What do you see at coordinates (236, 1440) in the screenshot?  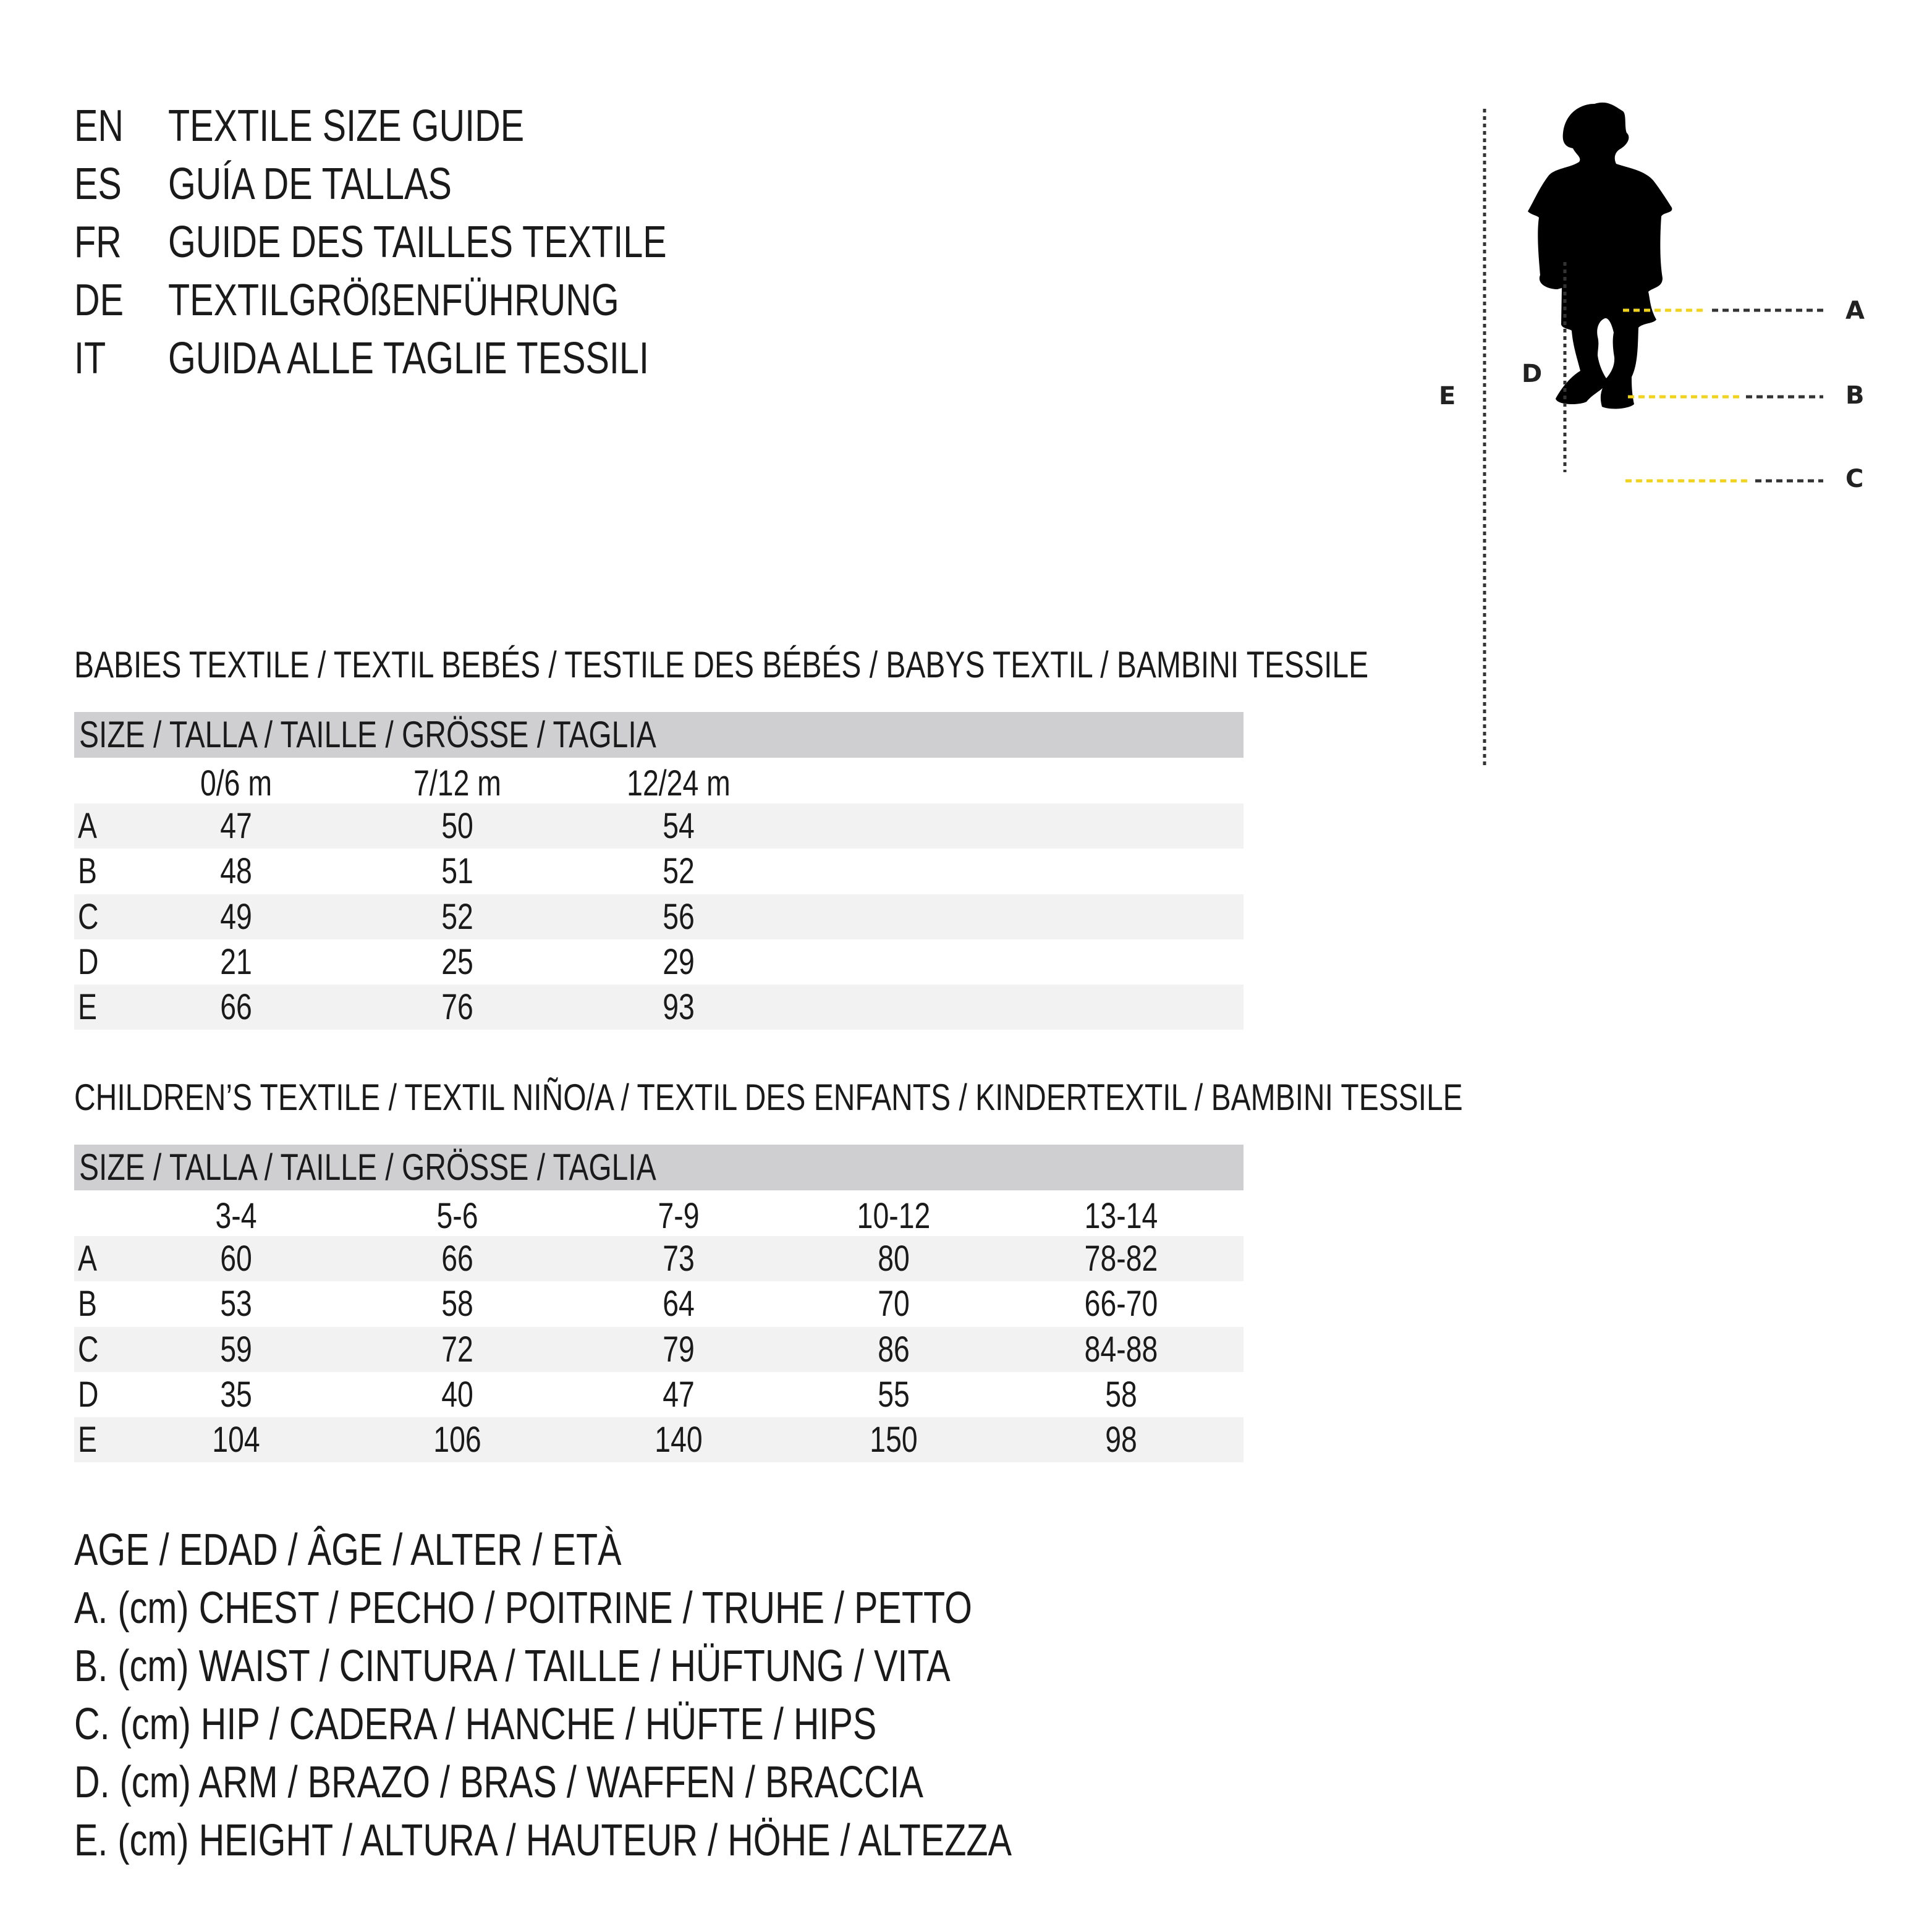 I see `table-cell: 104` at bounding box center [236, 1440].